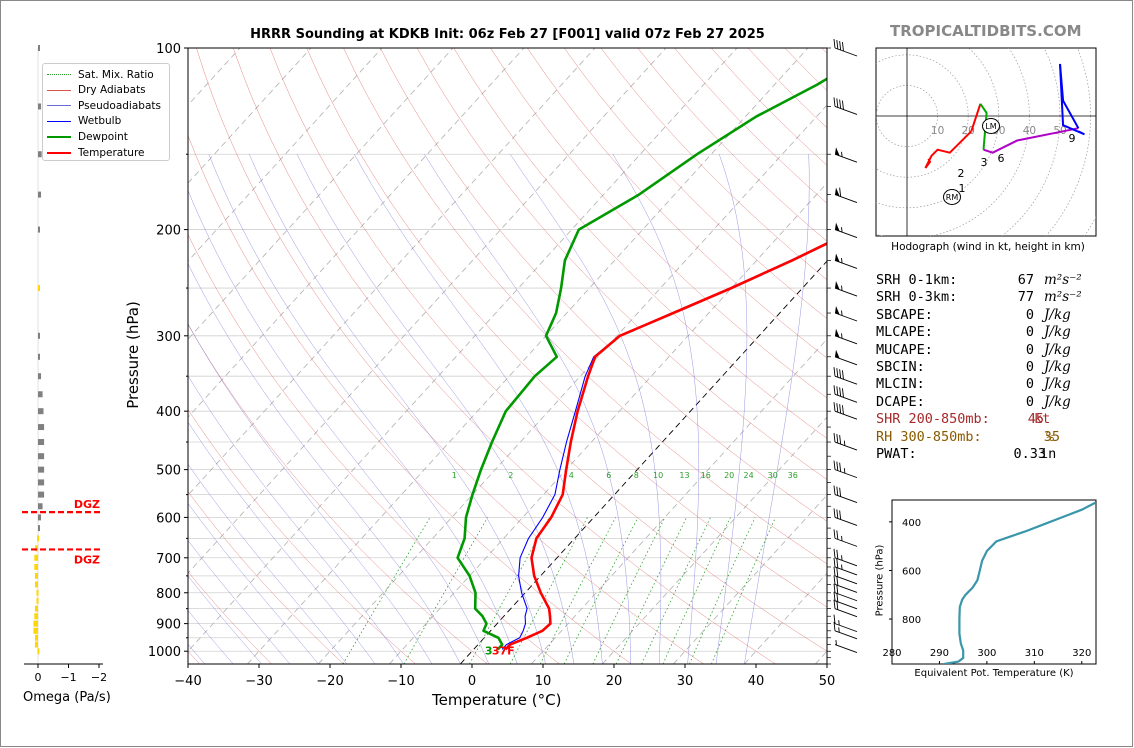  I want to click on mixing-ratio-label: 2, so click(510, 475).